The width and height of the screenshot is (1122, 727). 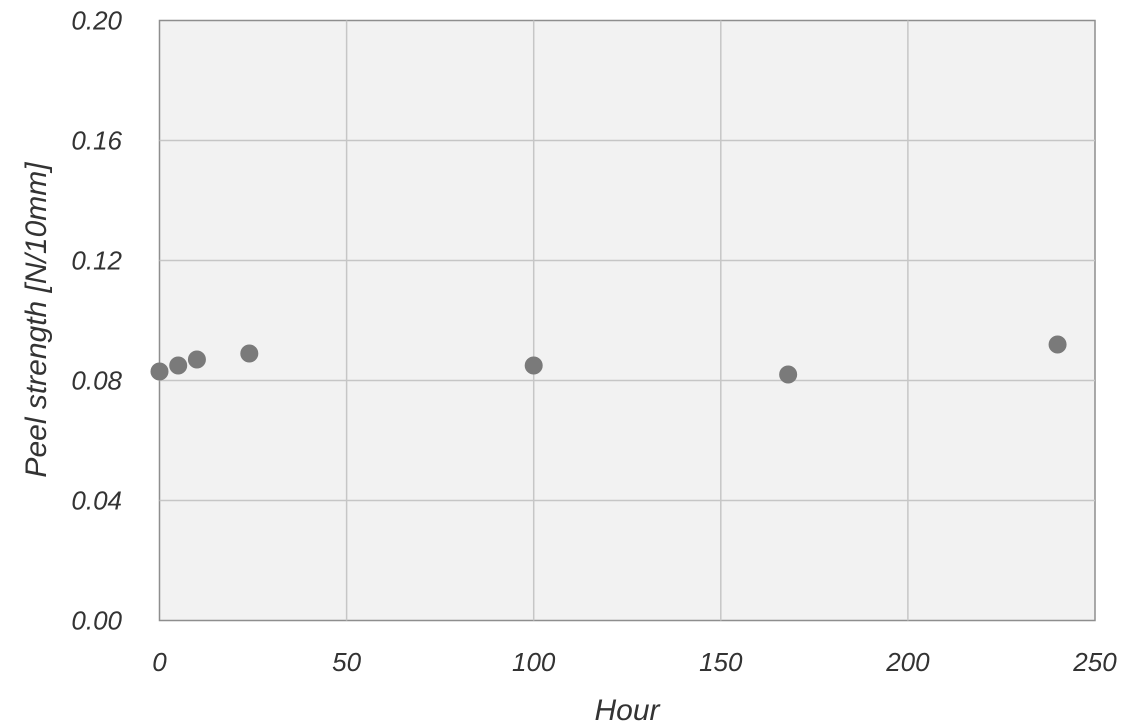 I want to click on x-tick-label: 150, so click(x=721, y=662).